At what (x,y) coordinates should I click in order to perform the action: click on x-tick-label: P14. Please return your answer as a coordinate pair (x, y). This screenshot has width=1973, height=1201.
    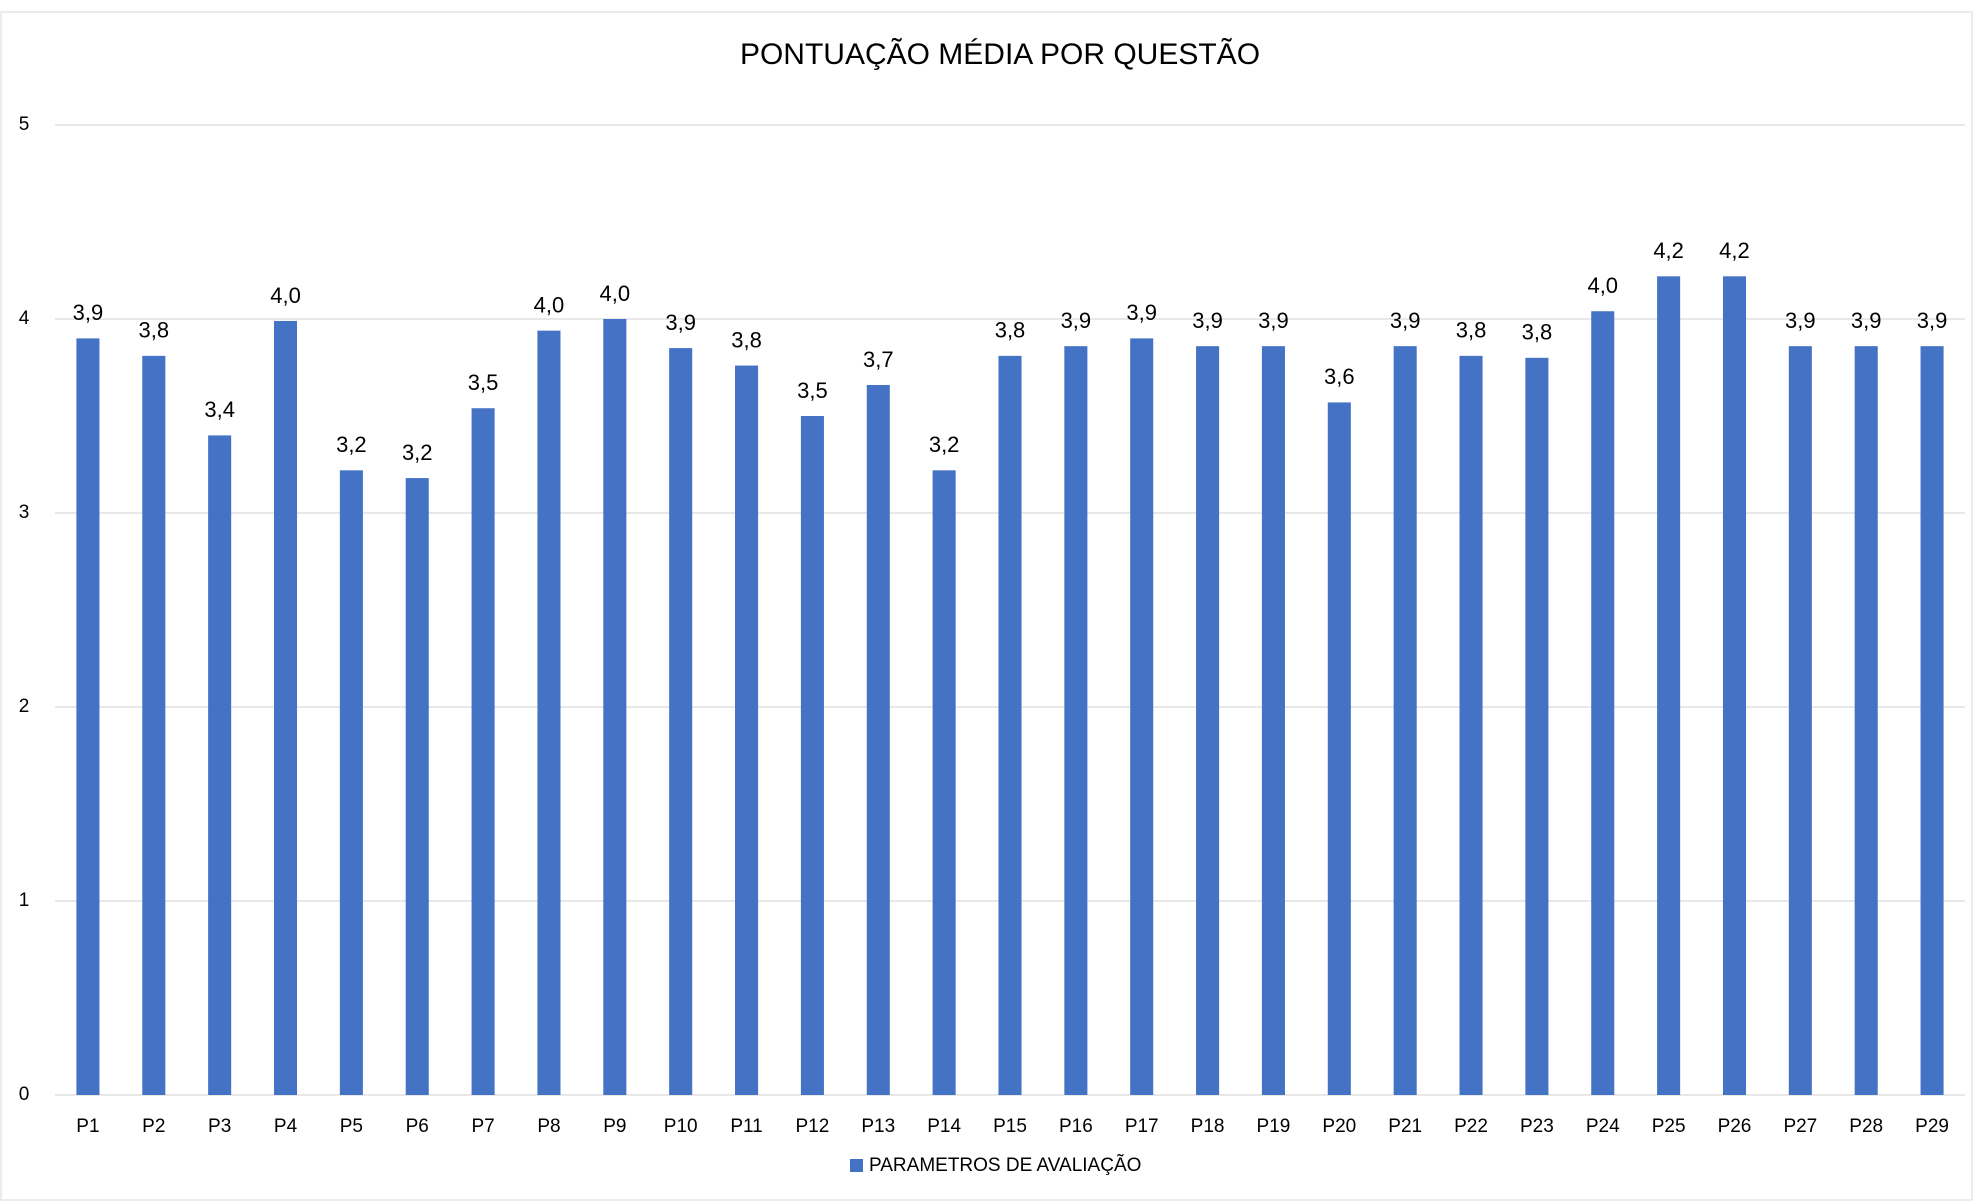
    Looking at the image, I should click on (944, 1126).